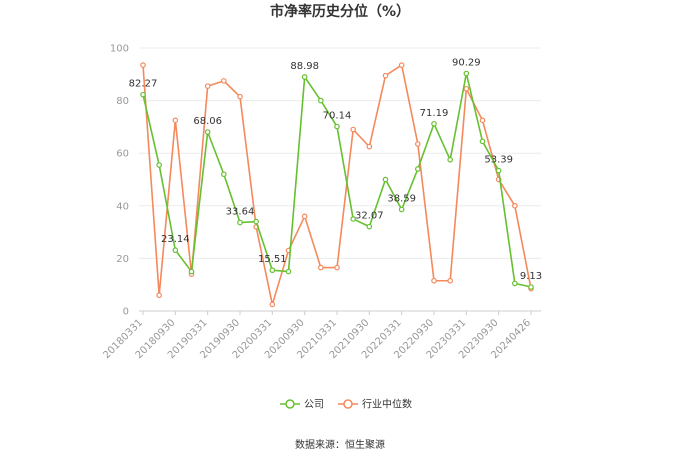 The width and height of the screenshot is (680, 460). What do you see at coordinates (122, 154) in the screenshot?
I see `y-tick-label: 60` at bounding box center [122, 154].